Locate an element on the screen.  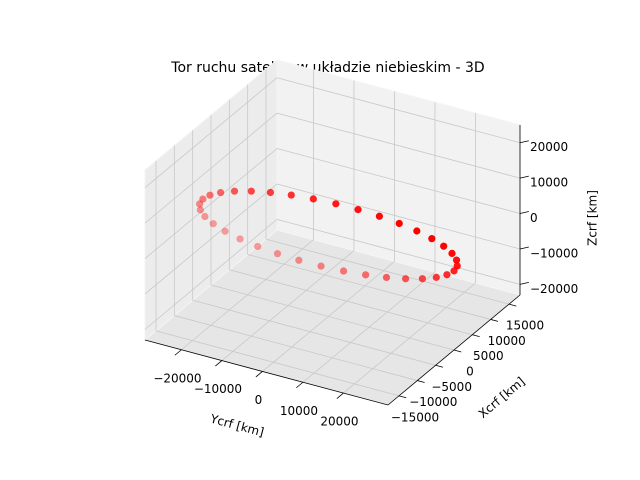
y-tick-label: 20000 is located at coordinates (339, 422).